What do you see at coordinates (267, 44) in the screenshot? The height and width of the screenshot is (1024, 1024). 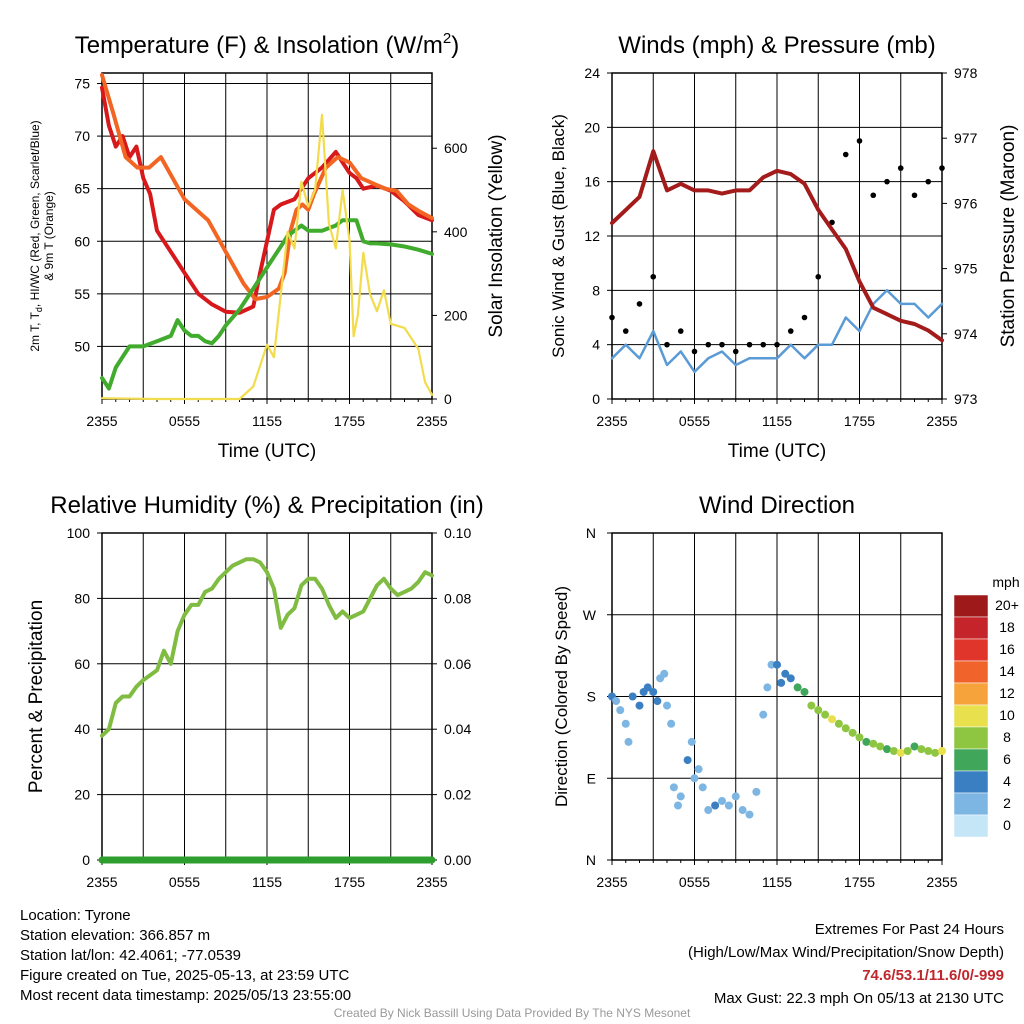 I see `panel-title: Temperature (F) & Insolation (W/m2)` at bounding box center [267, 44].